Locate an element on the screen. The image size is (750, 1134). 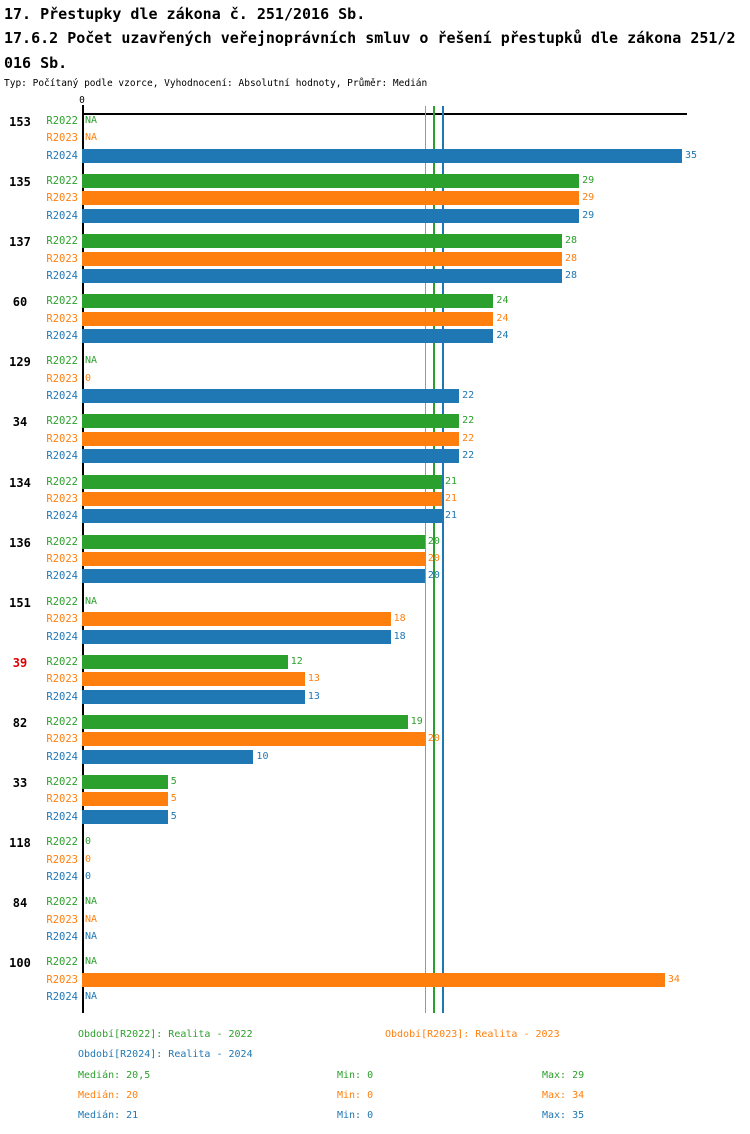
bar-group-82: 82 R2022 19 R2023 20 R2024 10 is located at coordinates (381, 744).